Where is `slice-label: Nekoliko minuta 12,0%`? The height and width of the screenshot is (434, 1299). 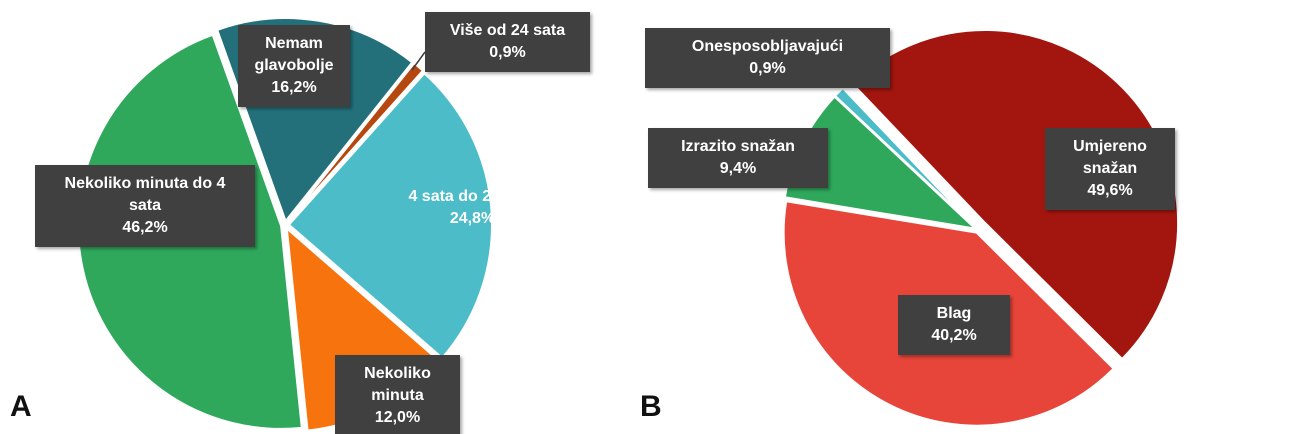 slice-label: Nekoliko minuta 12,0% is located at coordinates (397, 394).